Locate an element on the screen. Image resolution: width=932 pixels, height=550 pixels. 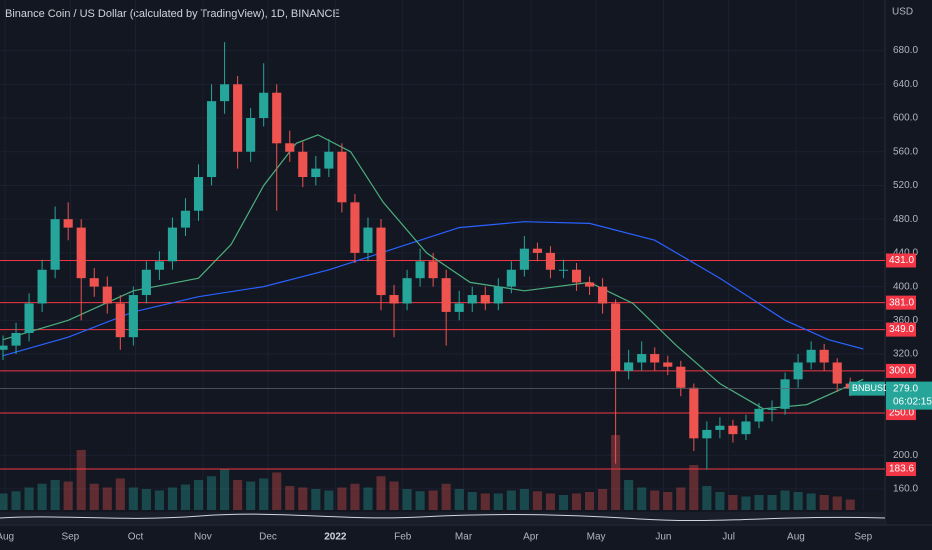
level-label: 300.0 is located at coordinates (901, 371).